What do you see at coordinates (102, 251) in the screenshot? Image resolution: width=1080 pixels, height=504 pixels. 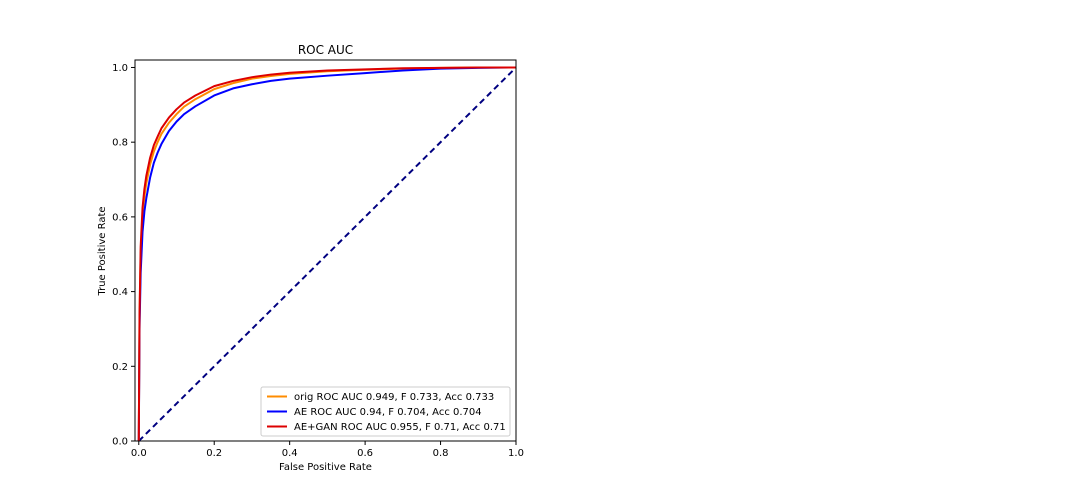 I see `y-axis-label: True Positive Rate` at bounding box center [102, 251].